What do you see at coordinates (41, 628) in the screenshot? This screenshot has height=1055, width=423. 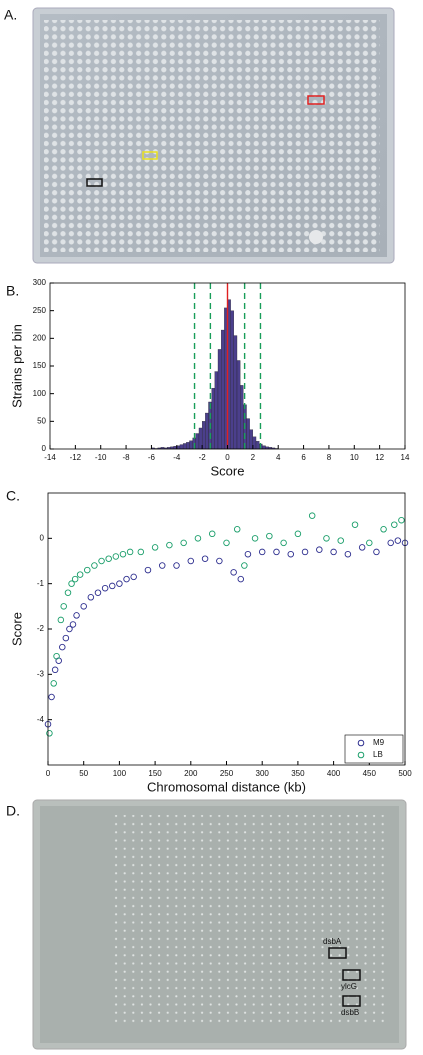 I see `y-tick-label: -2` at bounding box center [41, 628].